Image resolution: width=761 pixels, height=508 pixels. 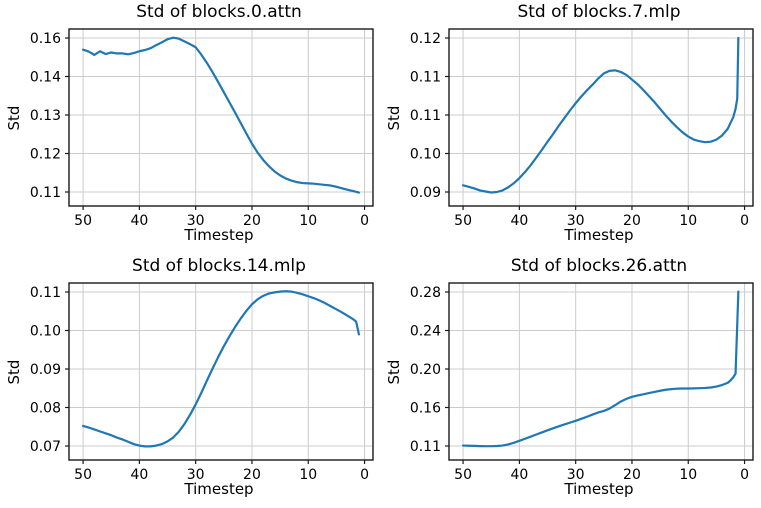 I want to click on y-tick-label: 0.13, so click(x=45, y=116).